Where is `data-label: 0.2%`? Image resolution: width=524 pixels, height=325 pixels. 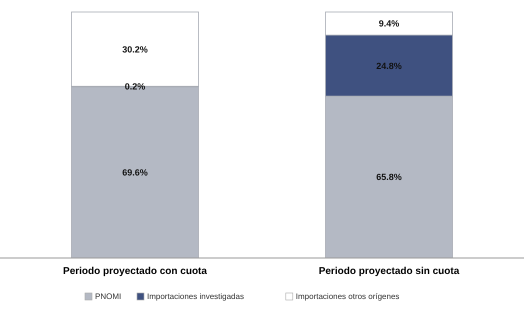
data-label: 0.2% is located at coordinates (135, 87).